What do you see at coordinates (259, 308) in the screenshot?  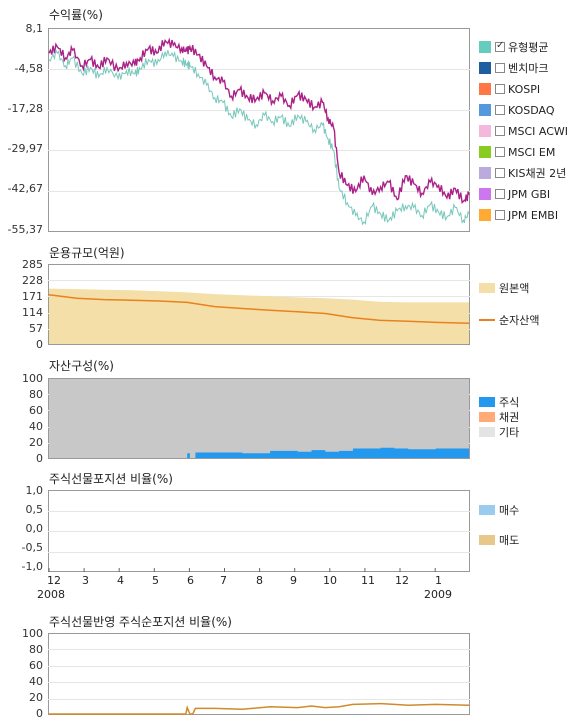 I see `net-assets-line` at bounding box center [259, 308].